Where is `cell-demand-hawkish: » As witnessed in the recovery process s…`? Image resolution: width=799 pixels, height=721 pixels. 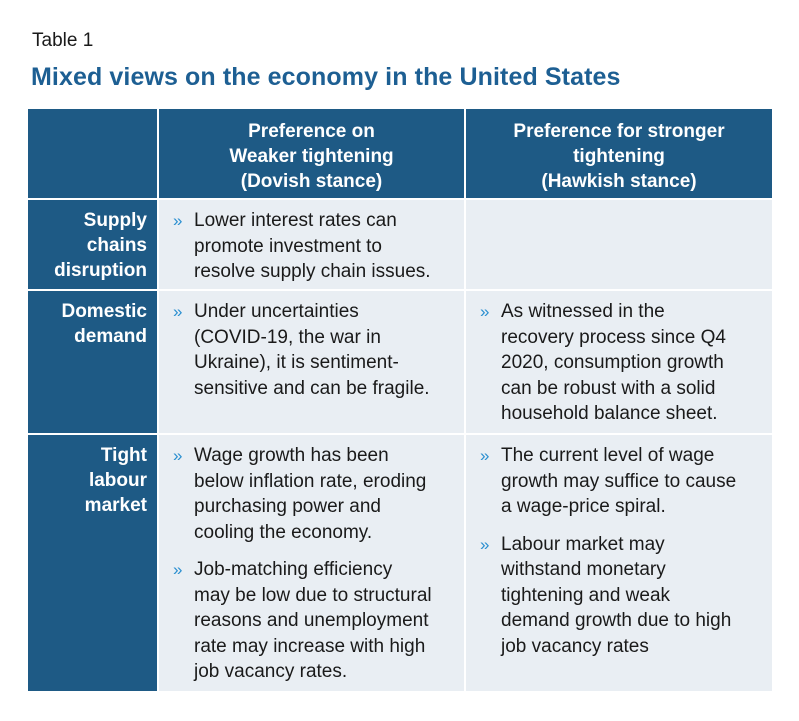 cell-demand-hawkish: » As witnessed in the recovery process s… is located at coordinates (619, 362).